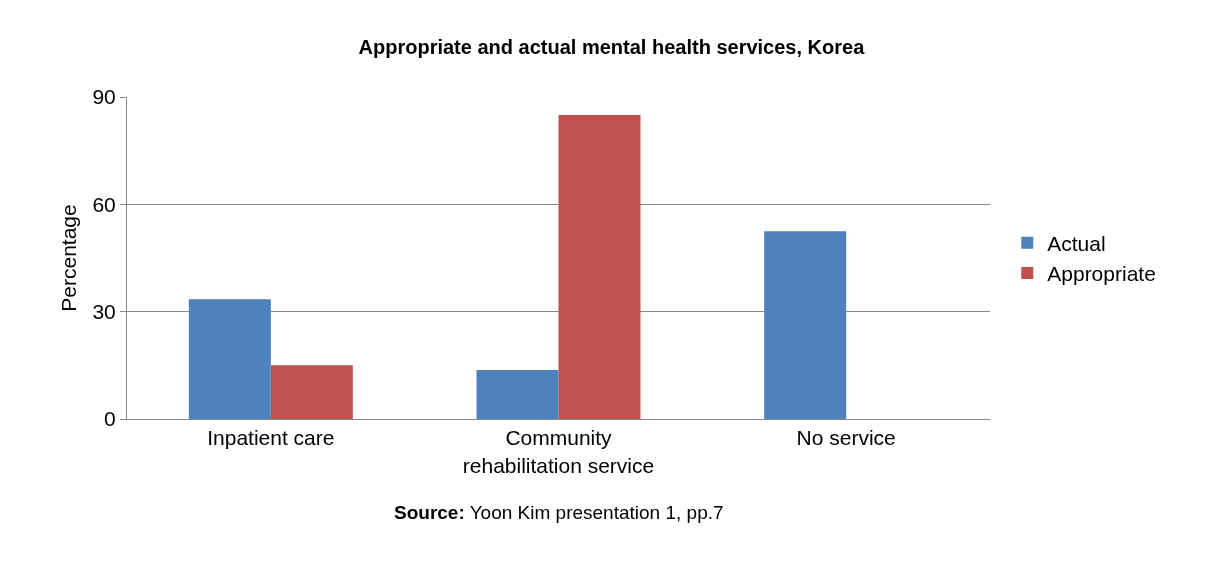 This screenshot has width=1206, height=572. Describe the element at coordinates (110, 419) in the screenshot. I see `y-tick-label: 0` at that location.